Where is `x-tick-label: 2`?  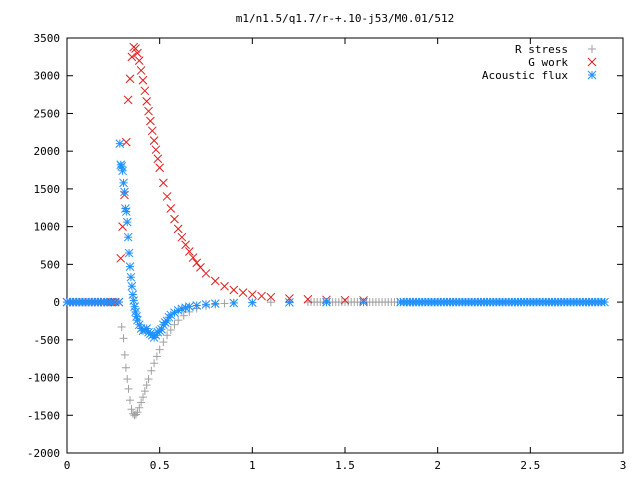
x-tick-label: 2 is located at coordinates (437, 465).